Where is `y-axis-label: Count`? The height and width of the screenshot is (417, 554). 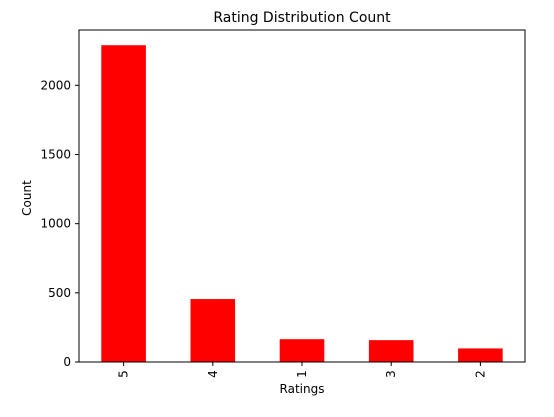 y-axis-label: Count is located at coordinates (27, 198).